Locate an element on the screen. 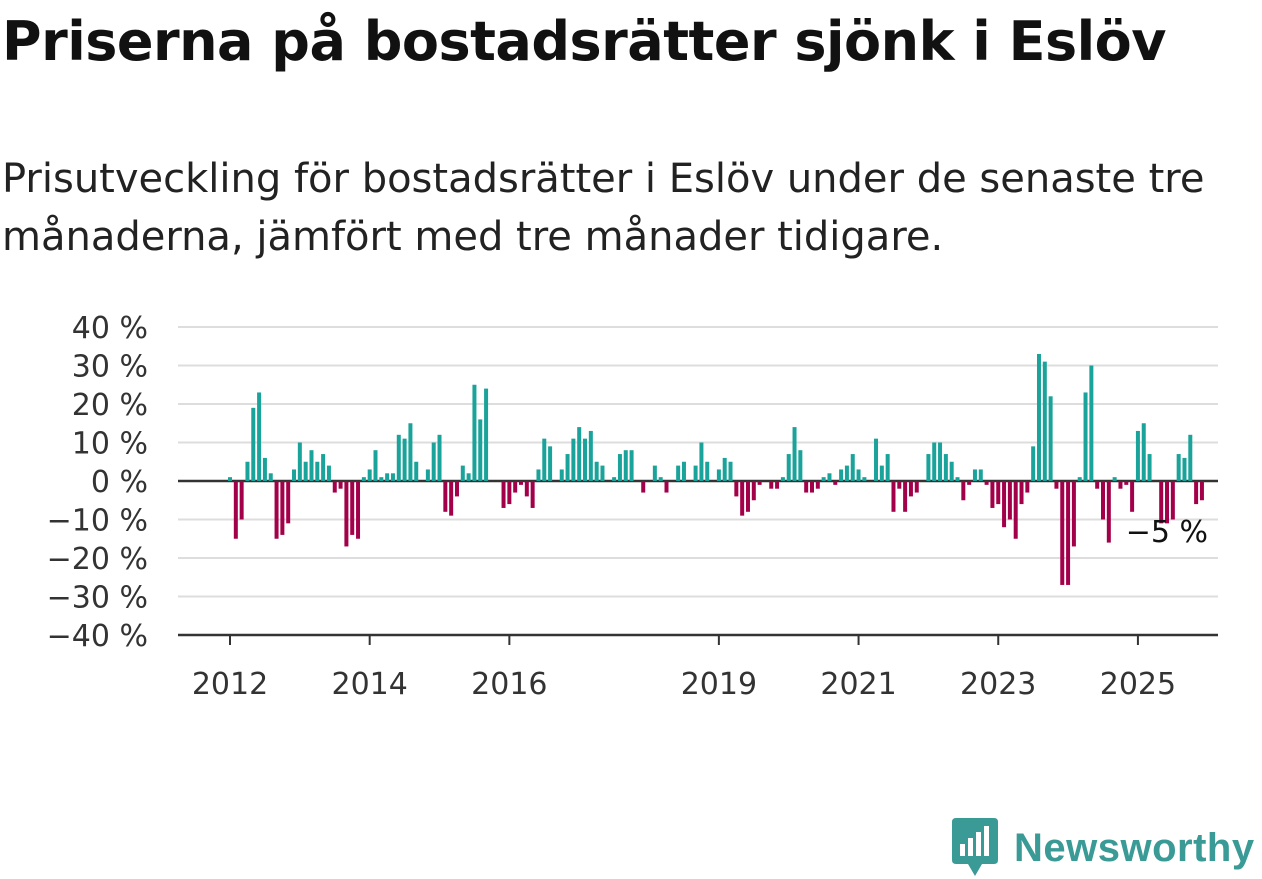 This screenshot has height=879, width=1262. x-tick-label: 2019 is located at coordinates (719, 684).